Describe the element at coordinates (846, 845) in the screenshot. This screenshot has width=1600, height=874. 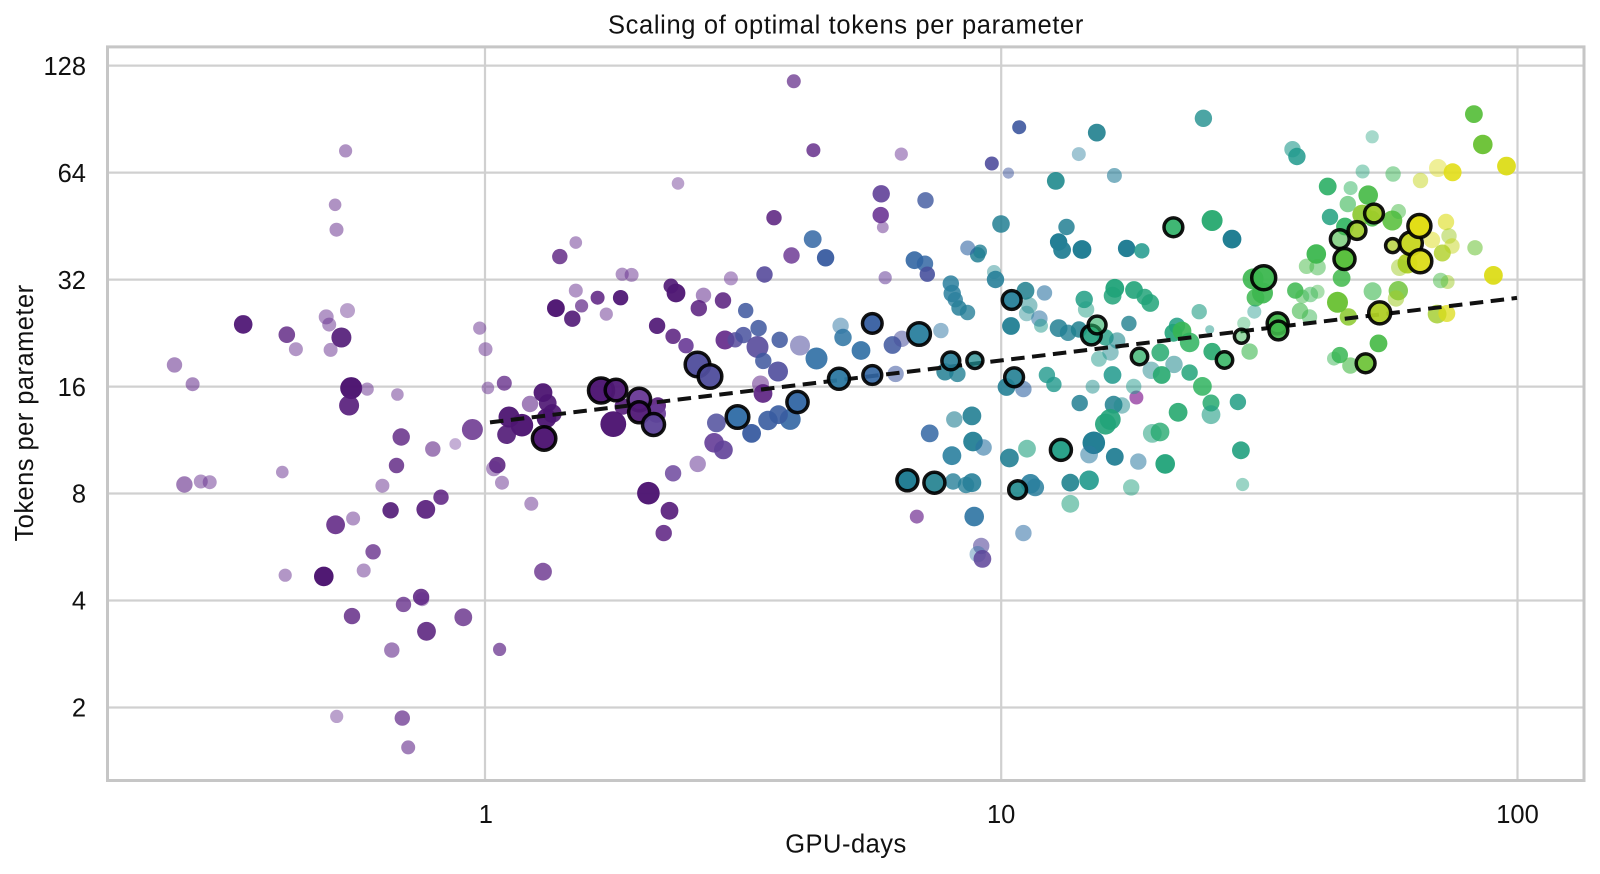
I see `svg-text: GPU-days` at that location.